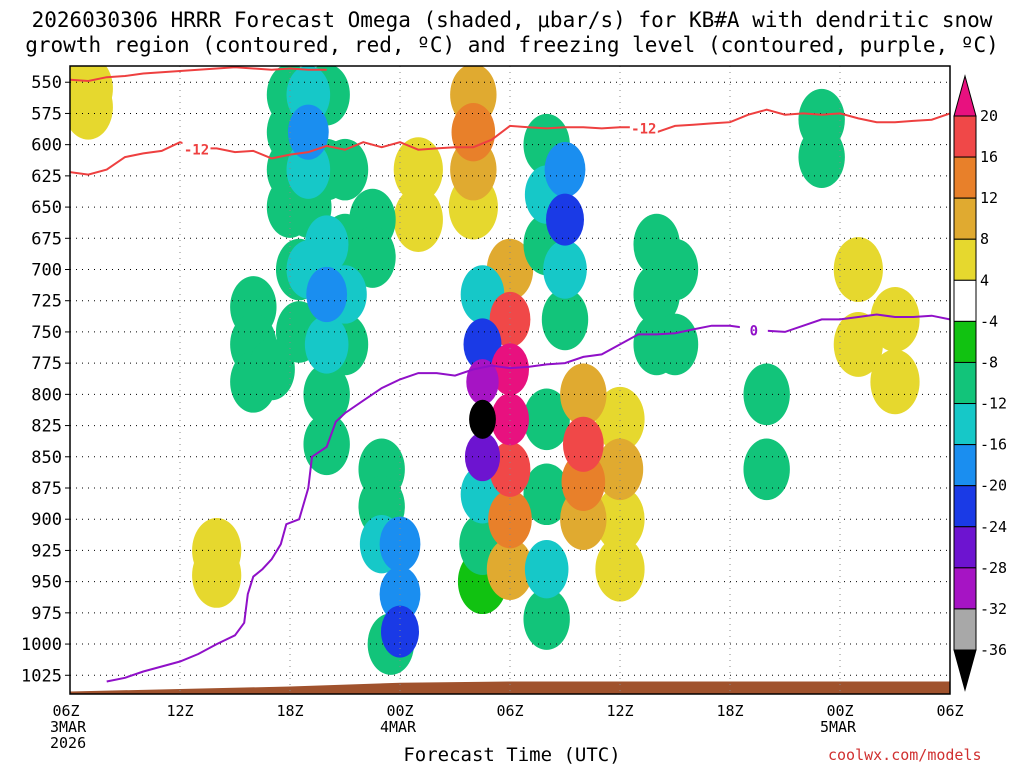 The width and height of the screenshot is (1024, 768). Describe the element at coordinates (46, 583) in the screenshot. I see `y-tick-label: 950` at that location.